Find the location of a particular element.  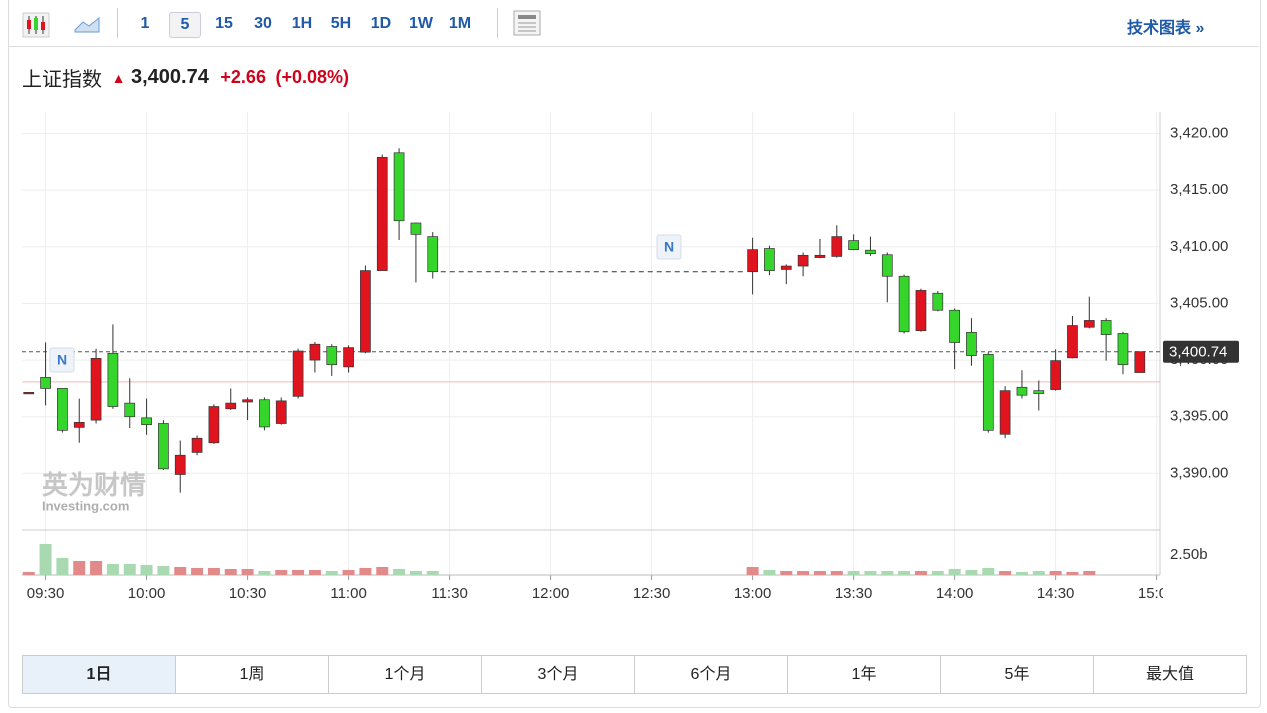

x-tick-label: 12:30 is located at coordinates (652, 593).